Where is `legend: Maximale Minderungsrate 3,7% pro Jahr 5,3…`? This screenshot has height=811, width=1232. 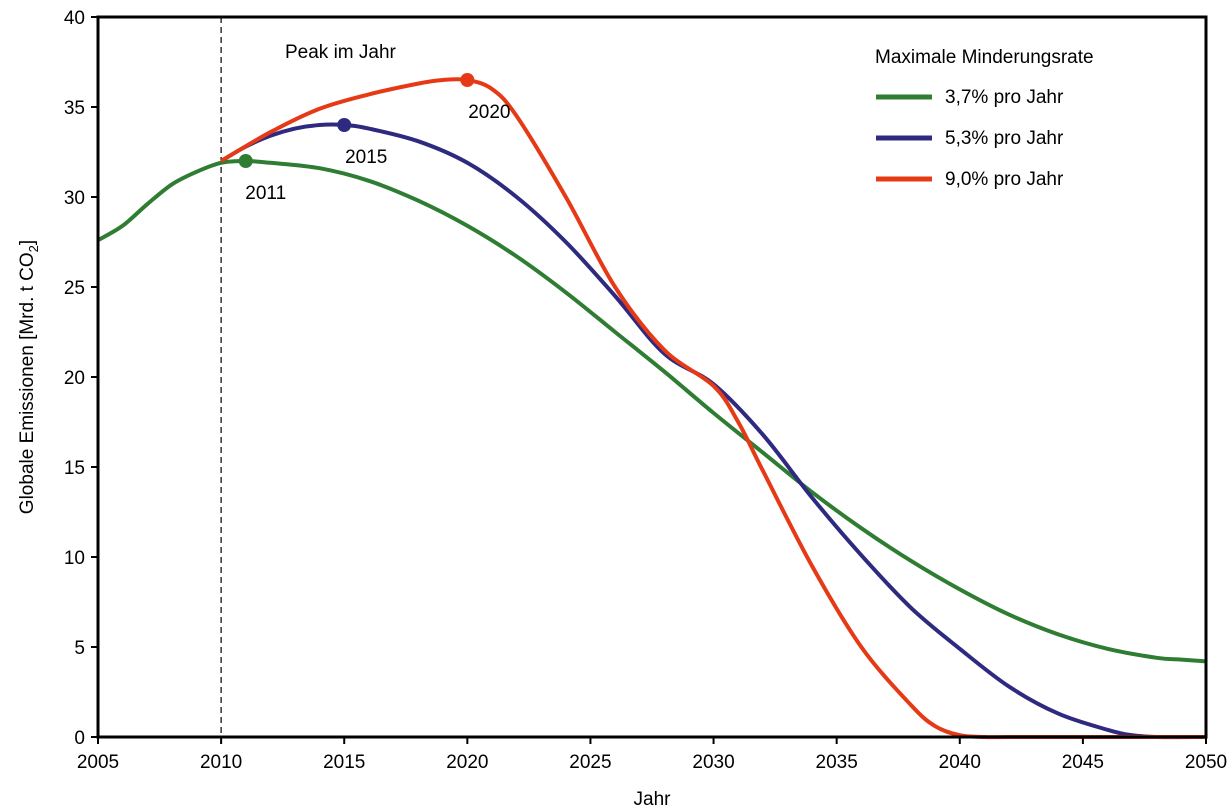
legend: Maximale Minderungsrate 3,7% pro Jahr 5,3… is located at coordinates (984, 118).